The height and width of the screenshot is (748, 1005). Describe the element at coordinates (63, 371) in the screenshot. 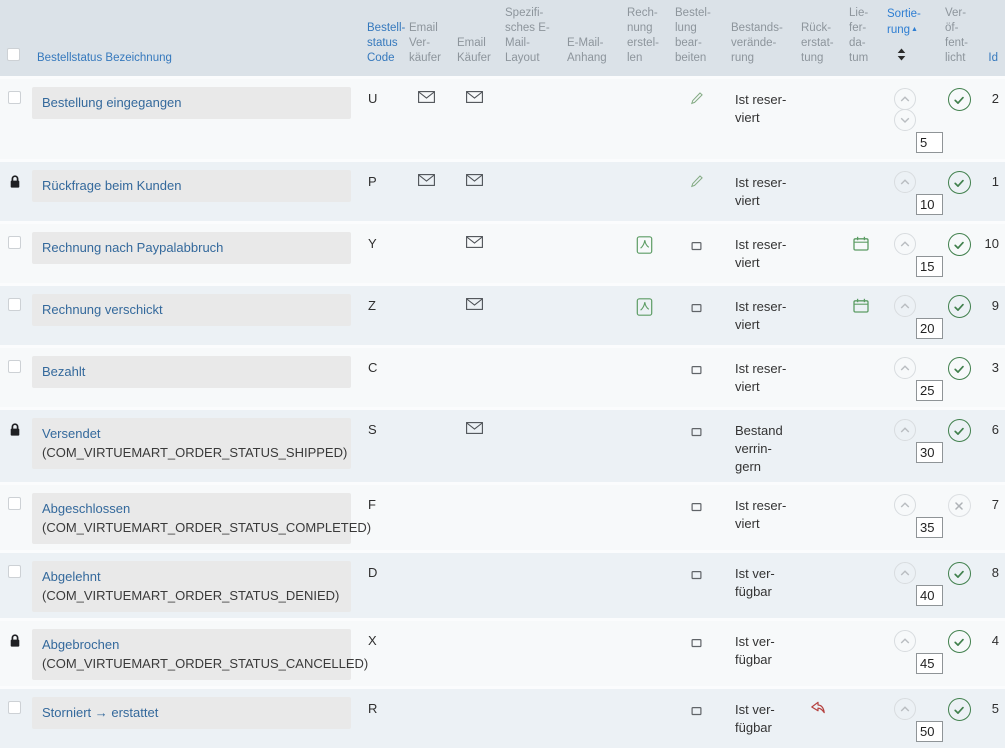

I see `status-name-link: Bezahlt` at that location.